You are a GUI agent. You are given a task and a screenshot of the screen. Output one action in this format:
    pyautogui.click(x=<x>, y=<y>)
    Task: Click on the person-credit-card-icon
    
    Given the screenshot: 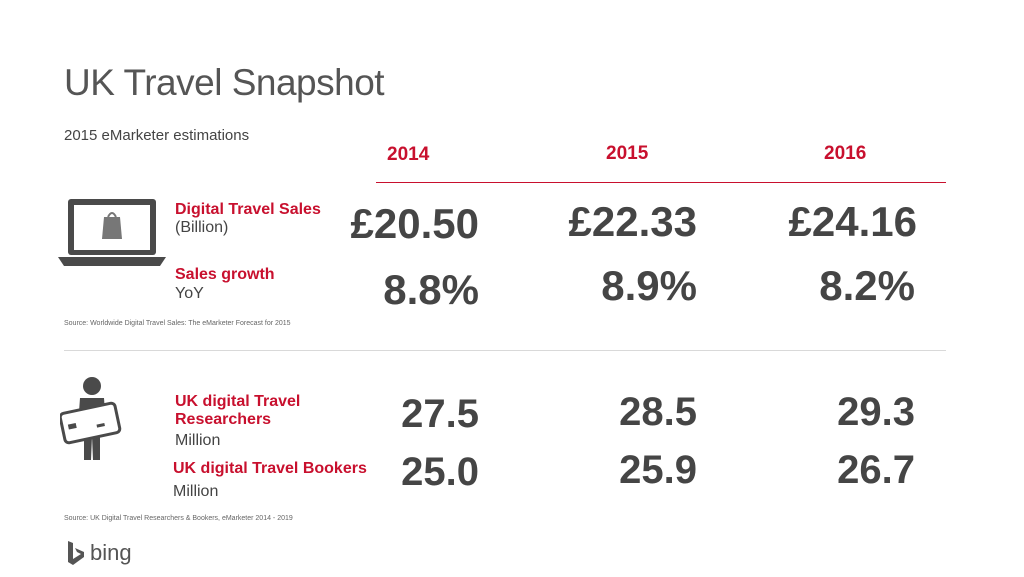 What is the action you would take?
    pyautogui.click(x=91, y=422)
    